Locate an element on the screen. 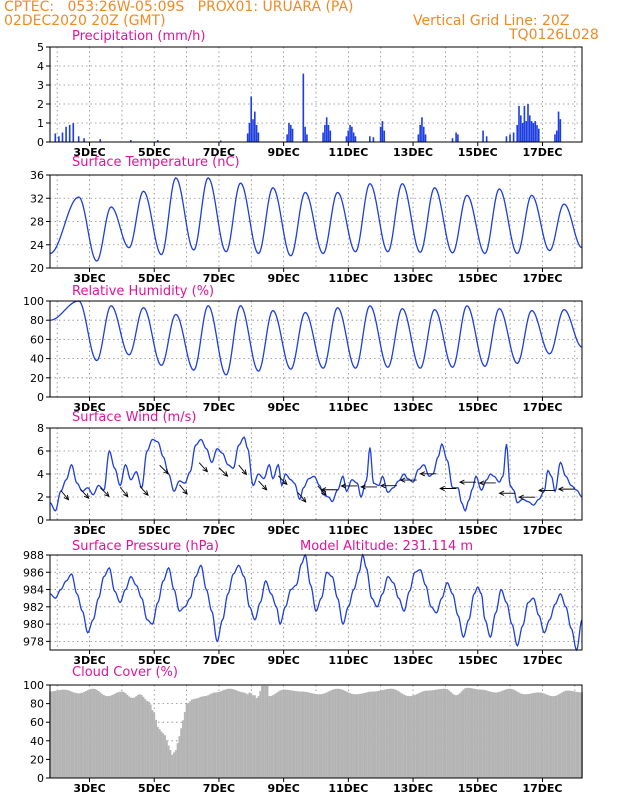 The height and width of the screenshot is (800, 618). x-tick-label: 7DEC is located at coordinates (219, 530).